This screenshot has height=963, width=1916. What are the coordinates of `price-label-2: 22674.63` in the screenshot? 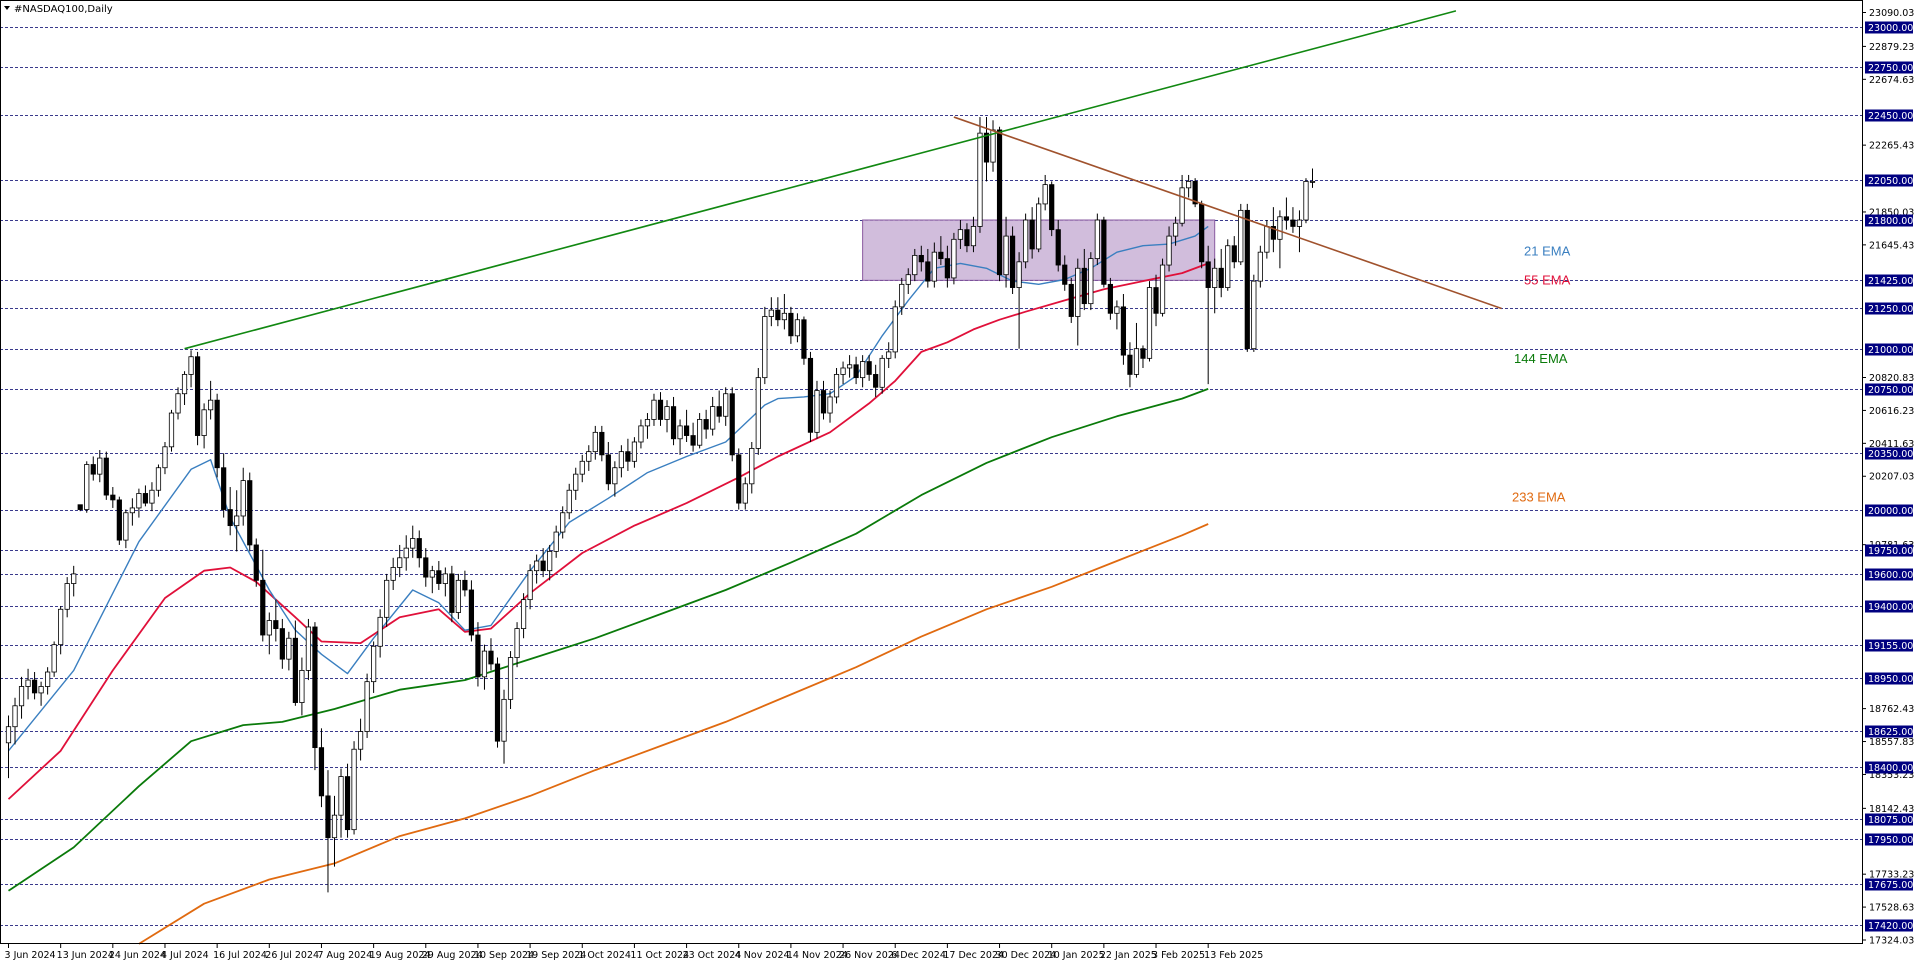 It's located at (1891, 80).